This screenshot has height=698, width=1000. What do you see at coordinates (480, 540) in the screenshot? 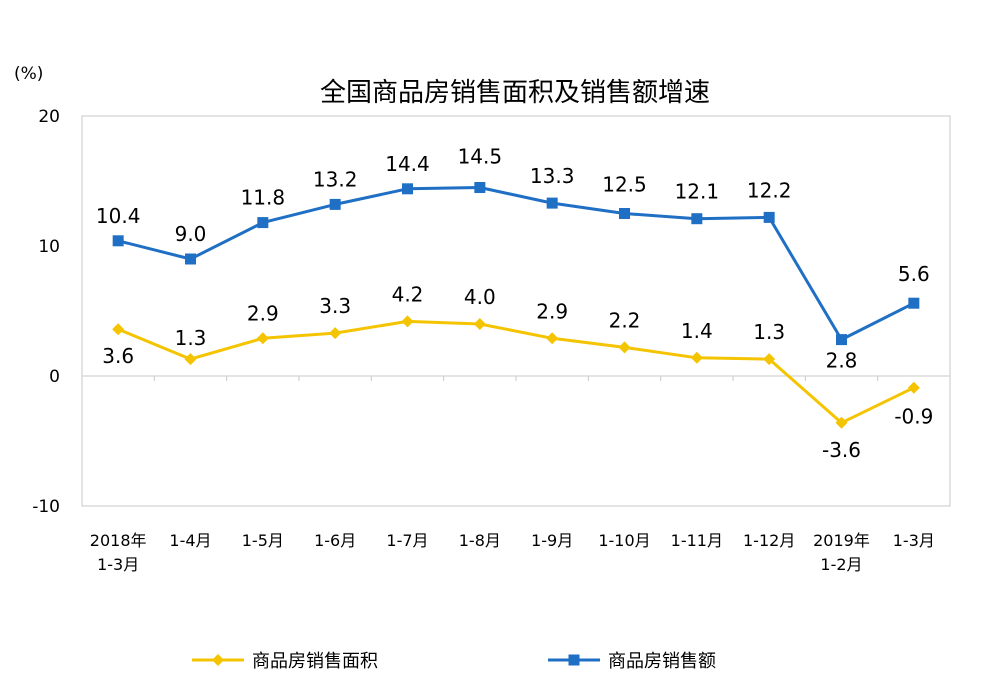
I see `x-tick-label: 1-8月` at bounding box center [480, 540].